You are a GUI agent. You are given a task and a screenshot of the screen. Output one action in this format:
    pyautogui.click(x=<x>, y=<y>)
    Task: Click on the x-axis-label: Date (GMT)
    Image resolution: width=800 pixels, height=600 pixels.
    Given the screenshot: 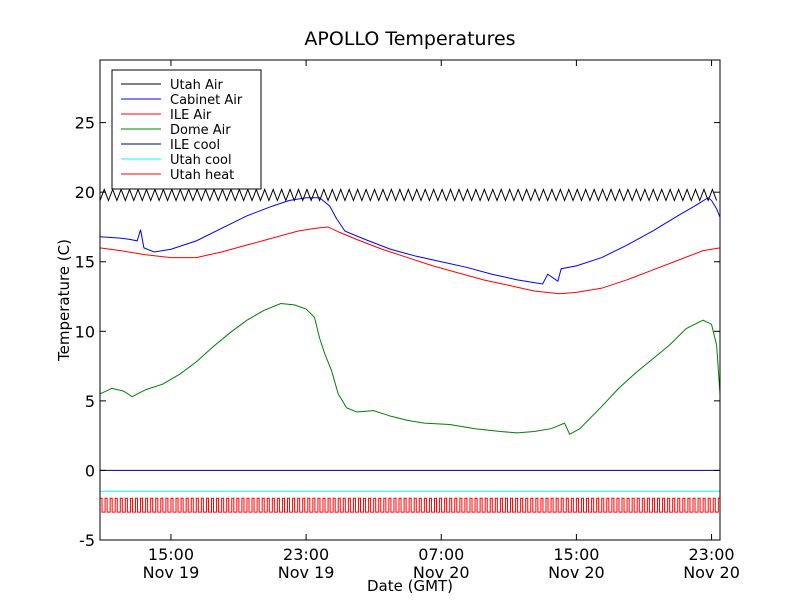 What is the action you would take?
    pyautogui.click(x=410, y=586)
    